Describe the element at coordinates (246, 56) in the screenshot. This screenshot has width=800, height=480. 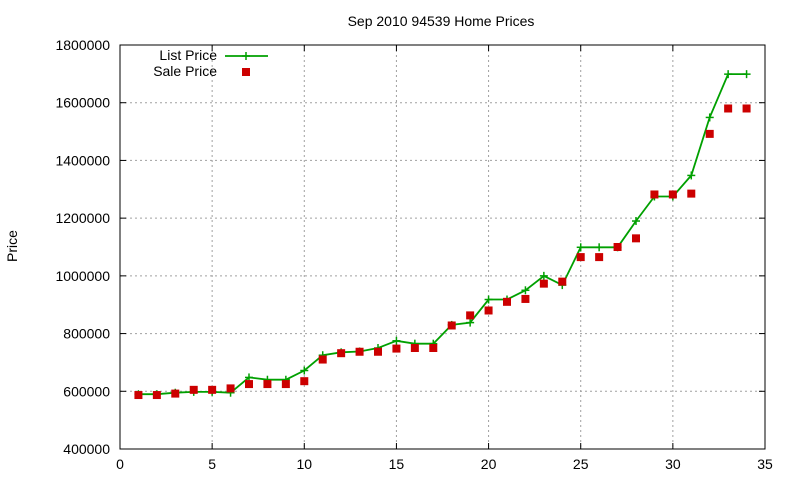
I see `legend-marker-list-price` at that location.